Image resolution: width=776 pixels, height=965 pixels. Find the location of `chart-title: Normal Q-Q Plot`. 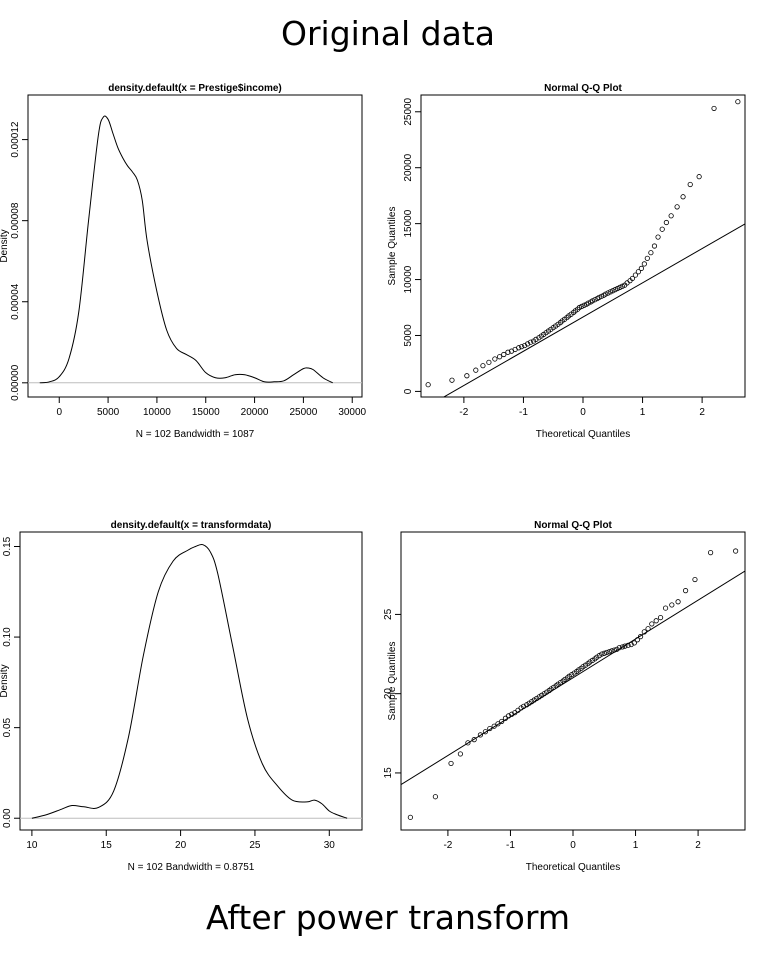

chart-title: Normal Q-Q Plot is located at coordinates (573, 525).